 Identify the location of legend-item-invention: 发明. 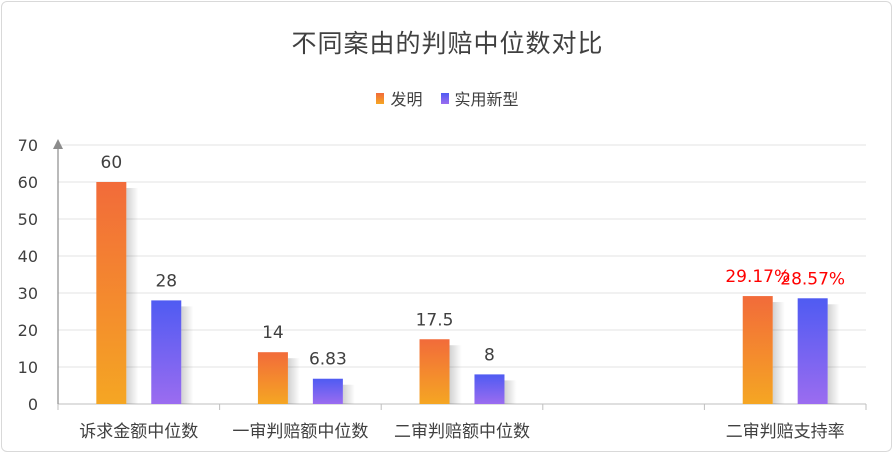
(399, 98).